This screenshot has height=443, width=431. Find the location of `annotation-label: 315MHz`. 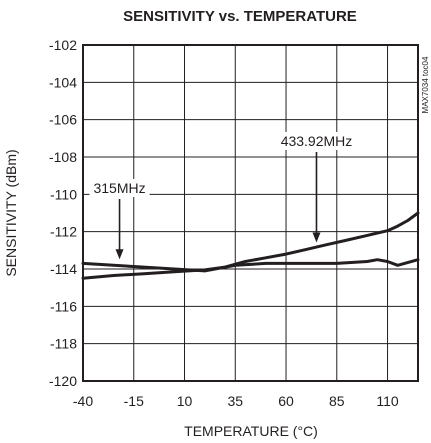

annotation-label: 315MHz is located at coordinates (119, 188).